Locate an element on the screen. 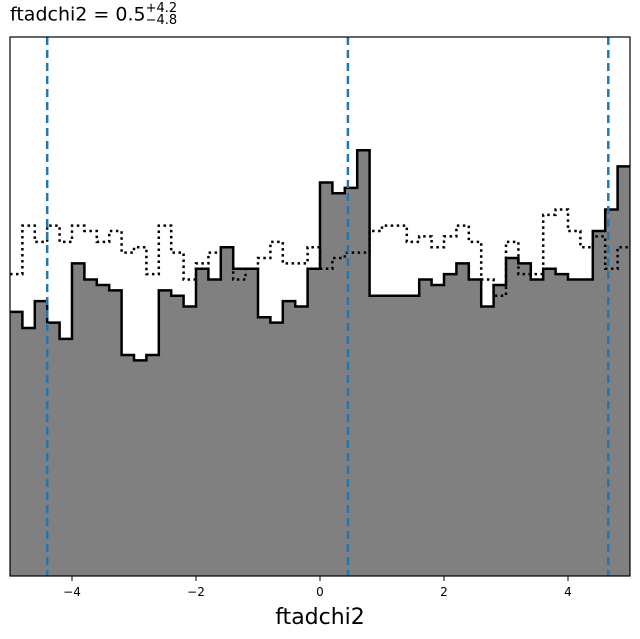  title-errors: +4.2 −4.8 is located at coordinates (161, 14).